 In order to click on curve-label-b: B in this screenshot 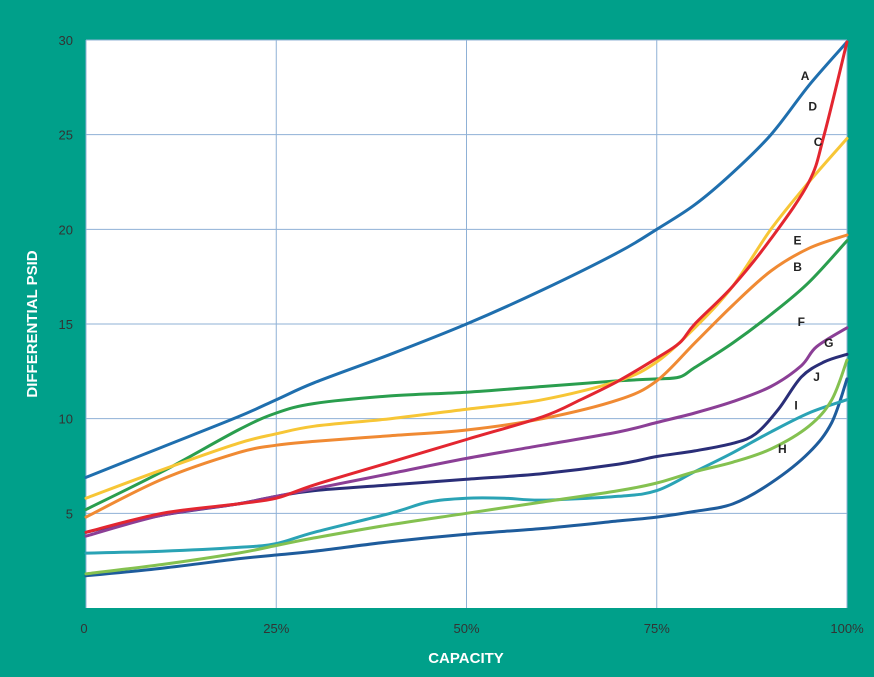, I will do `click(797, 267)`.